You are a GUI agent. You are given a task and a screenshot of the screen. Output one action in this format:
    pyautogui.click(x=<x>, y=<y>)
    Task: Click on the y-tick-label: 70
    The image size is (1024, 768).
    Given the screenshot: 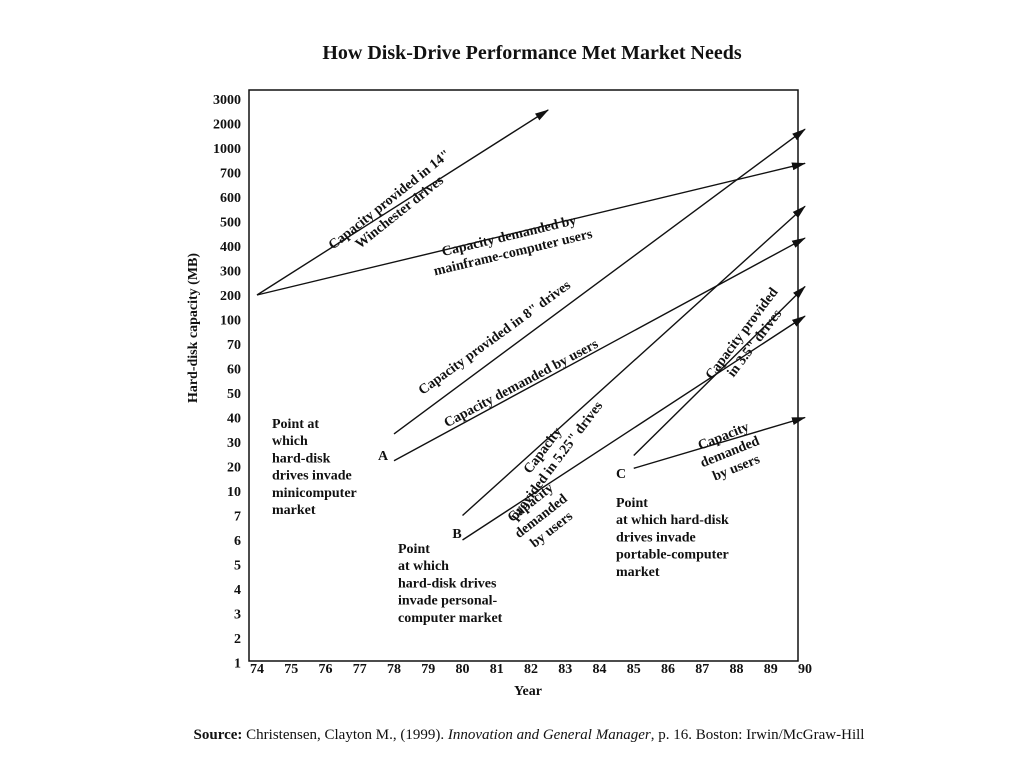 What is the action you would take?
    pyautogui.click(x=234, y=345)
    